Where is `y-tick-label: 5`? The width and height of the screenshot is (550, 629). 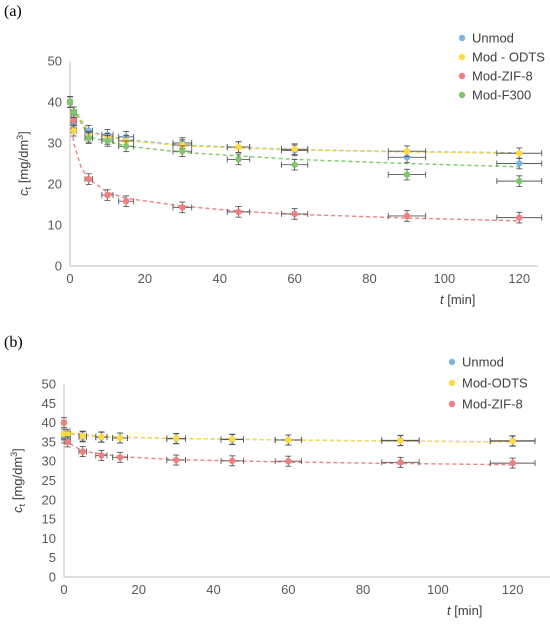 y-tick-label: 5 is located at coordinates (52, 557).